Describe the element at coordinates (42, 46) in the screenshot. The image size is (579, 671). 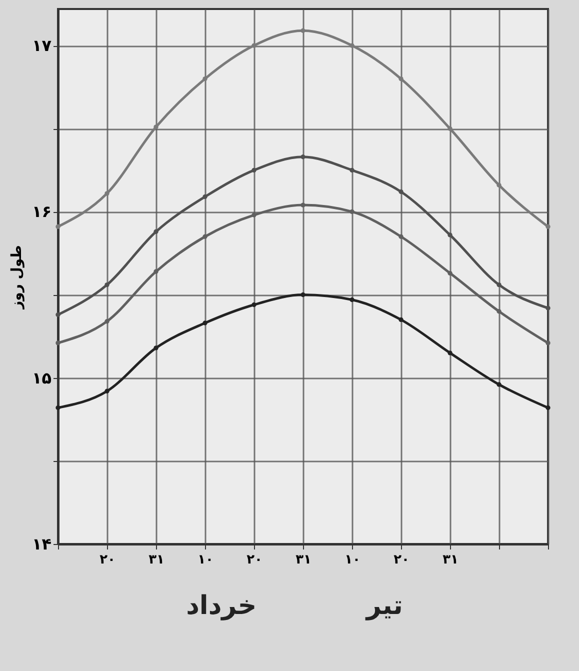
I see `y-tick-label: ۱۷` at that location.